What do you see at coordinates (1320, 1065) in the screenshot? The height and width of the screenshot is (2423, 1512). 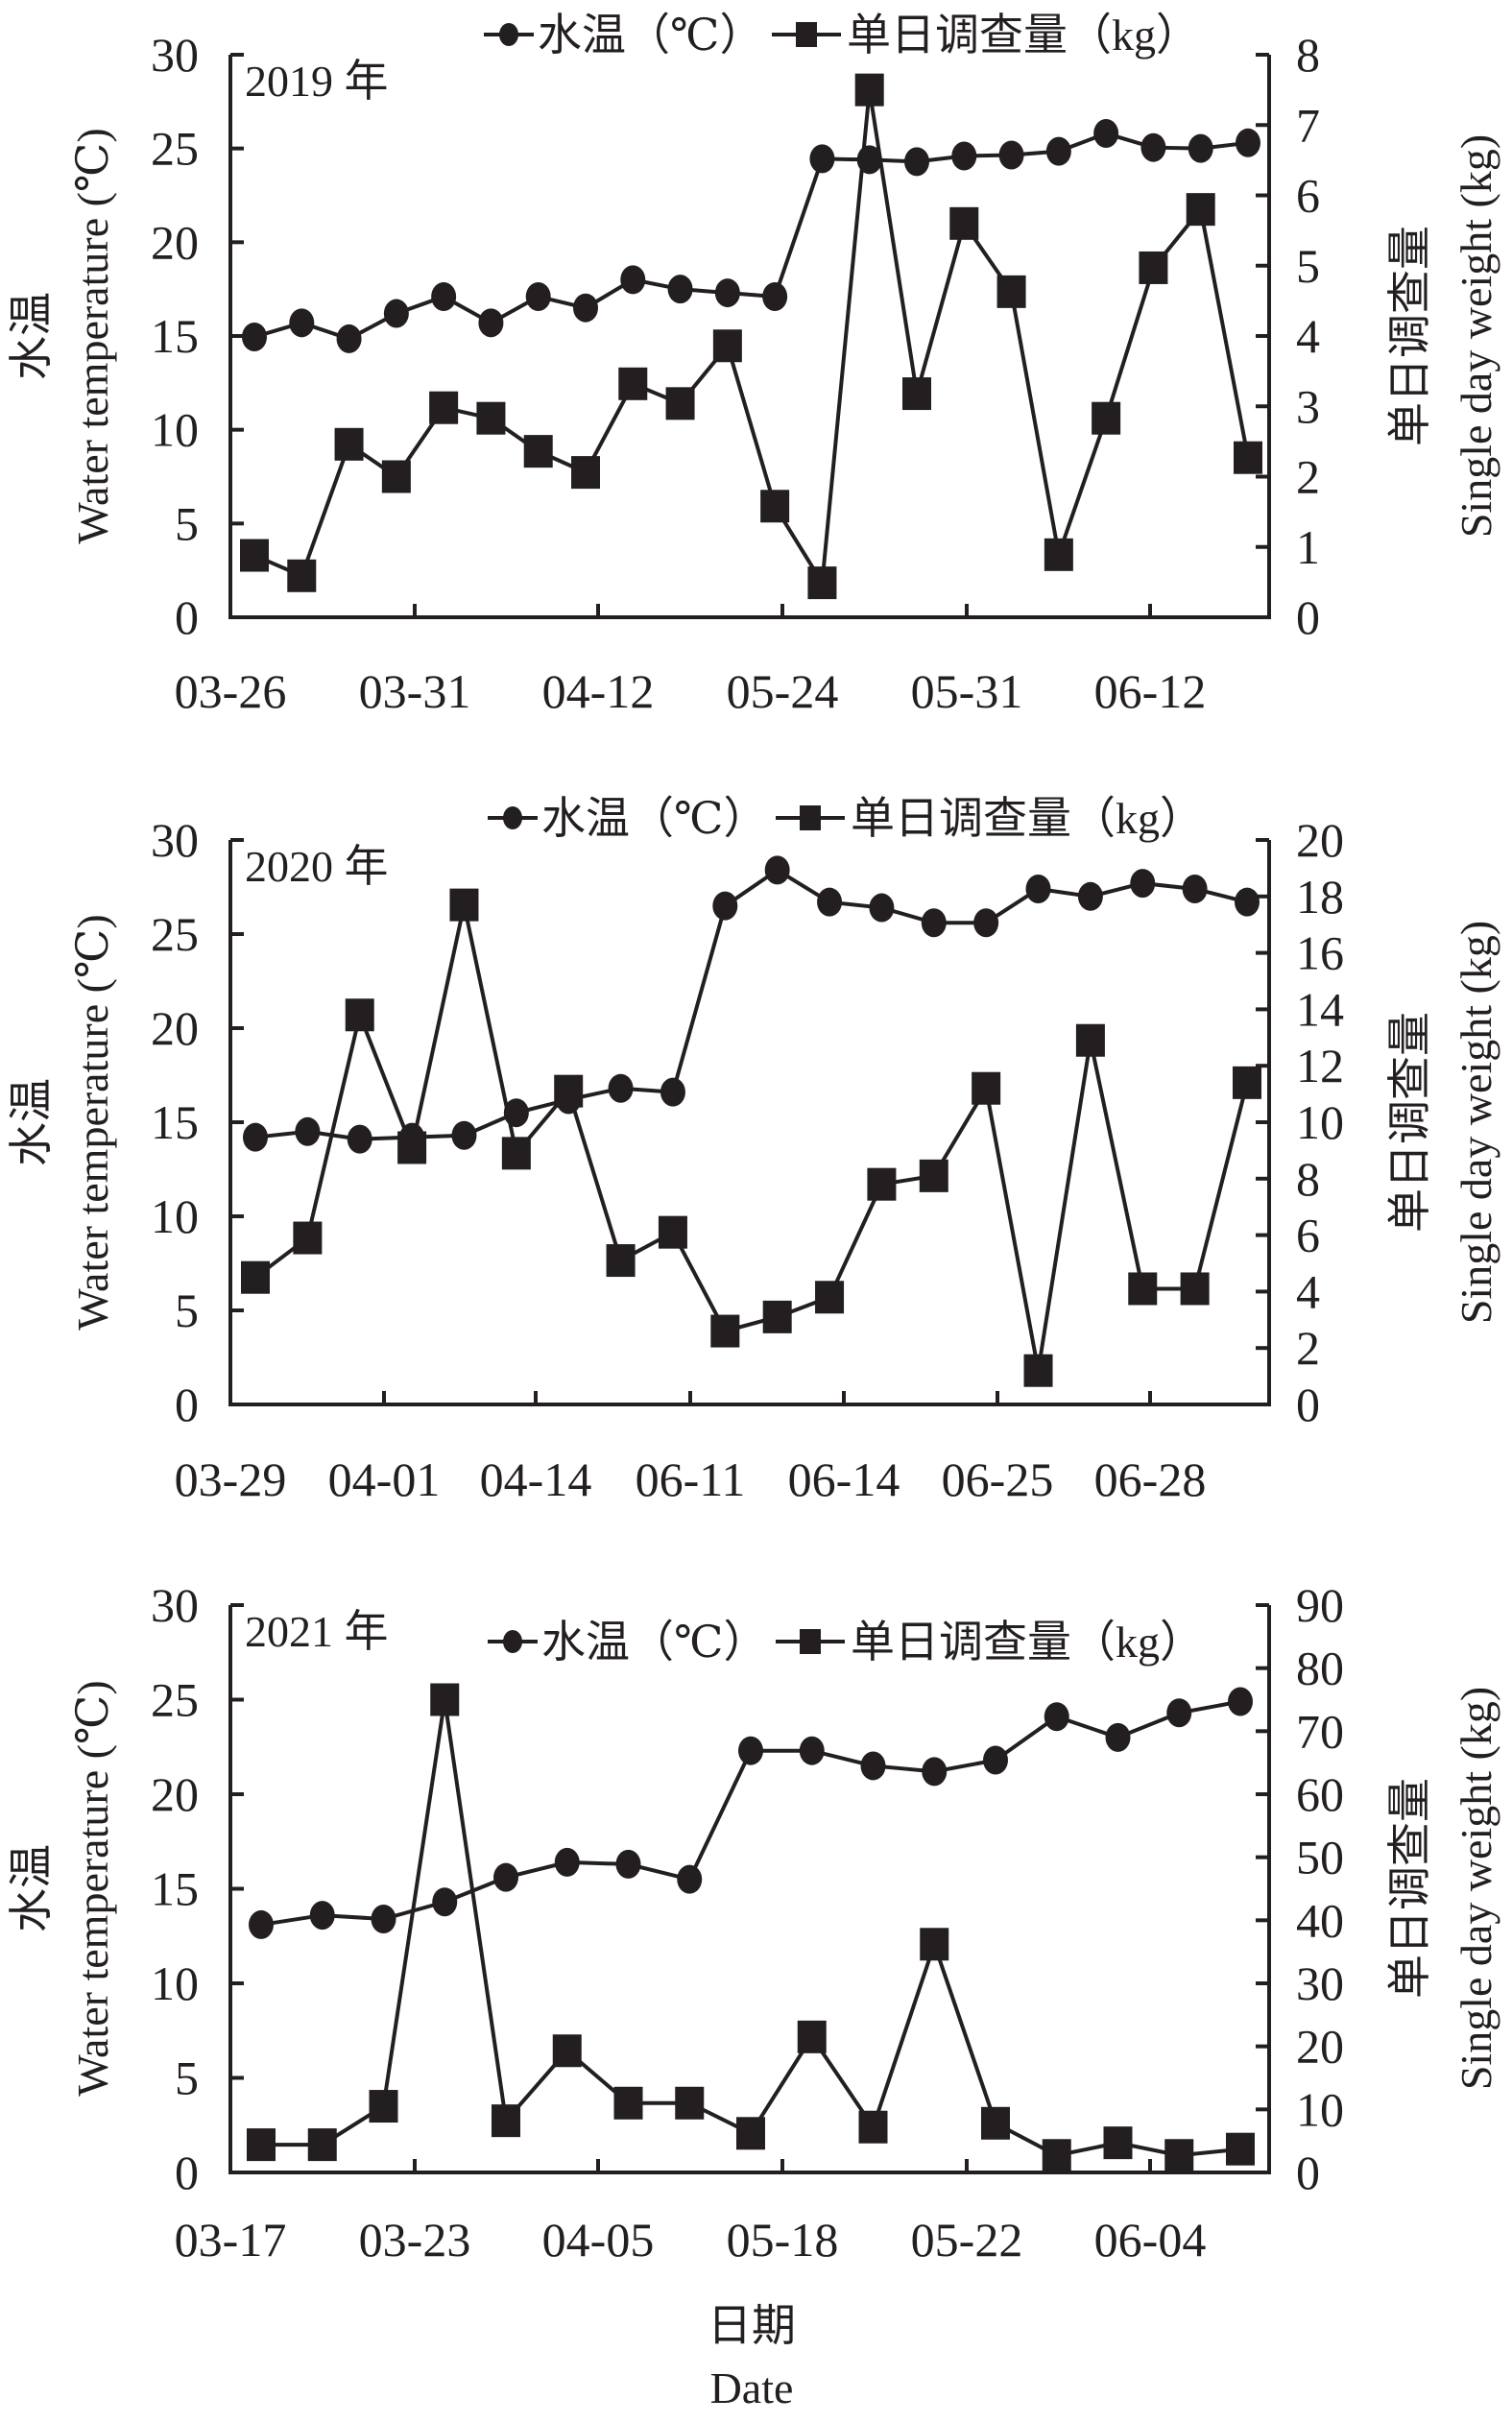 I see `right-y-tick-label: 12` at bounding box center [1320, 1065].